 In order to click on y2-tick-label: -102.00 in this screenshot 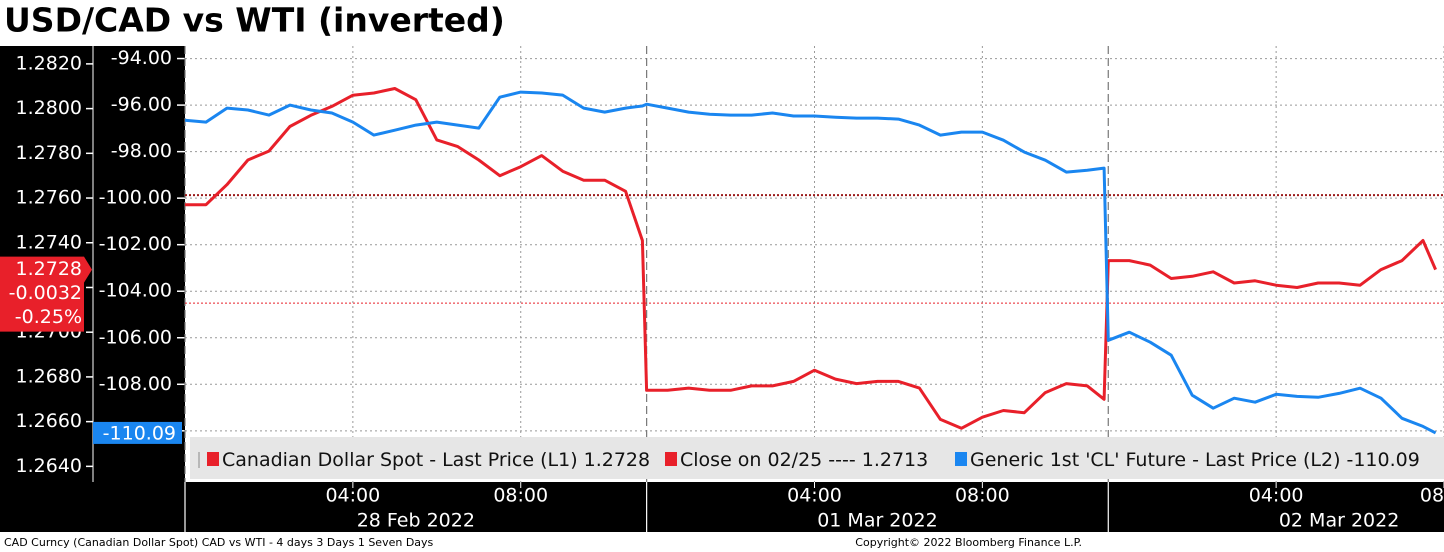, I will do `click(135, 244)`.